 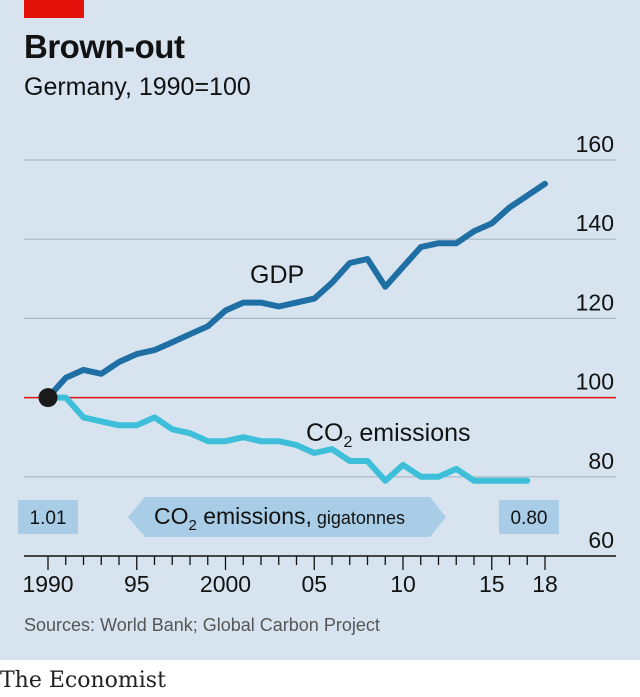 I want to click on emissions-arrow-label: CO2 emissions, gigatonnes, so click(x=279, y=518).